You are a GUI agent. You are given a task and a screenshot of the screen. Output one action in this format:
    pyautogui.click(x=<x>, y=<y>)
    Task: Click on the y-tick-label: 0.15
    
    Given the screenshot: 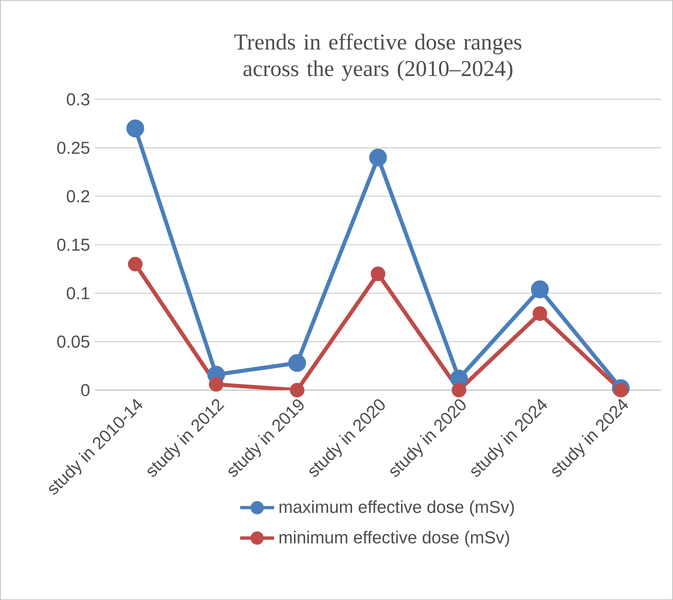 What is the action you would take?
    pyautogui.click(x=73, y=244)
    